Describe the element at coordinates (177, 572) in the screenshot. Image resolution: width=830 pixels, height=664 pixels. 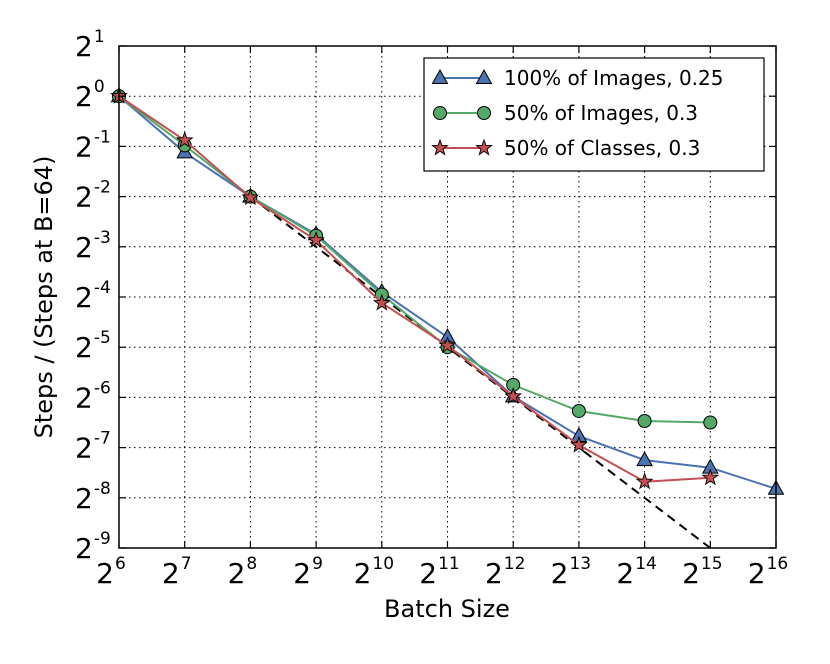
I see `x-tick-label: 27` at that location.